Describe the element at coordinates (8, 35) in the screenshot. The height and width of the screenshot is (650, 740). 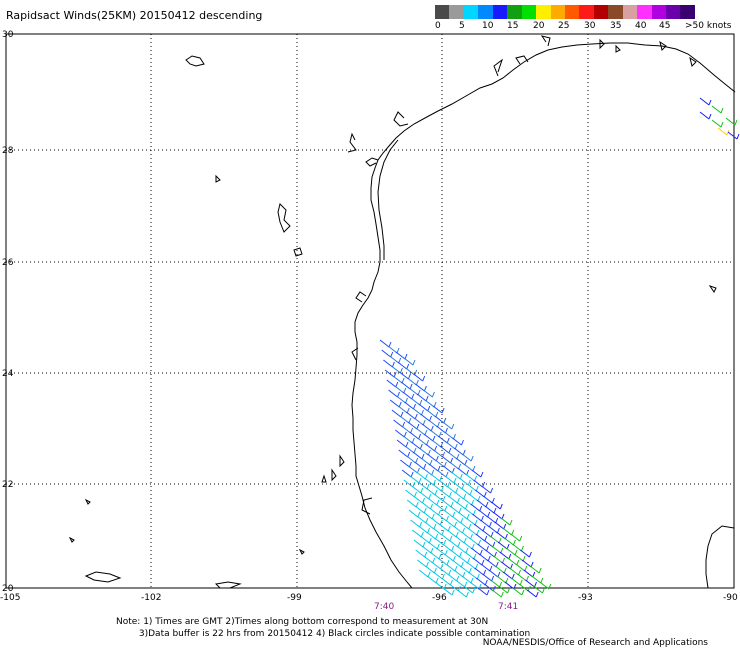
I see `lat-label-30: 30` at that location.